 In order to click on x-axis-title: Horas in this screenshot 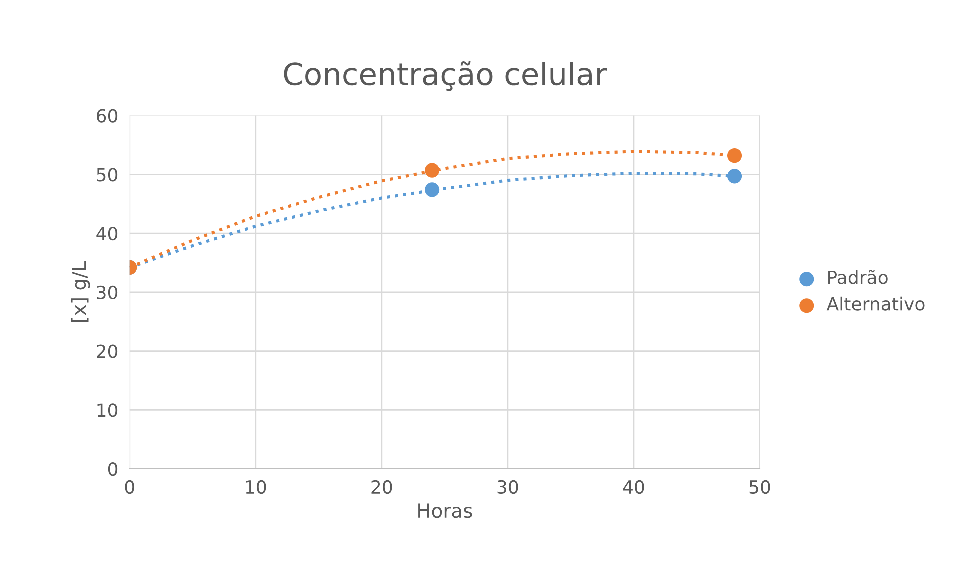, I will do `click(445, 511)`.